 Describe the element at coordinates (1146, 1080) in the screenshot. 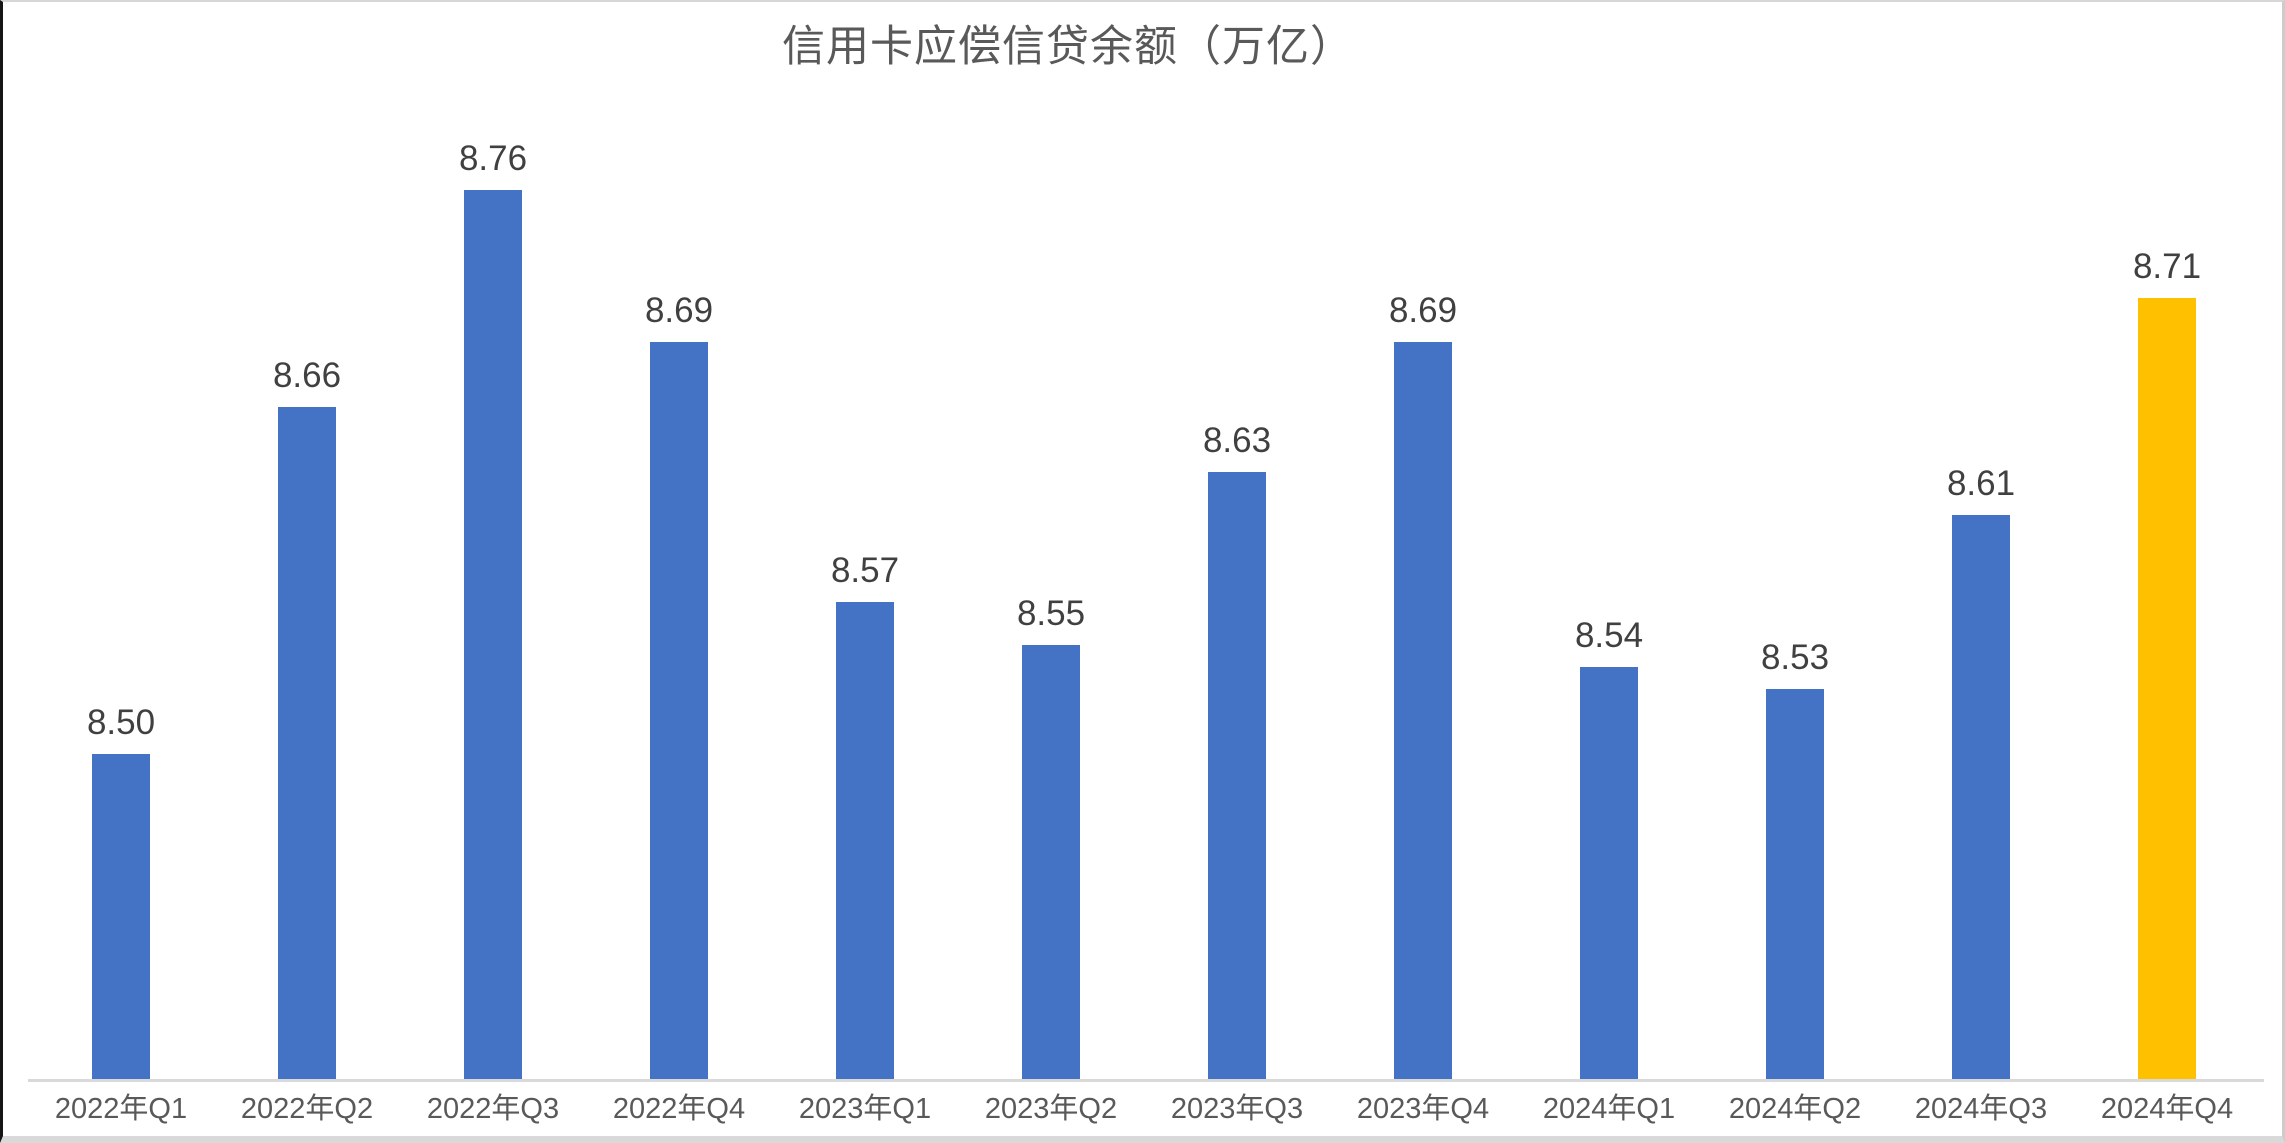

I see `x-axis-line` at that location.